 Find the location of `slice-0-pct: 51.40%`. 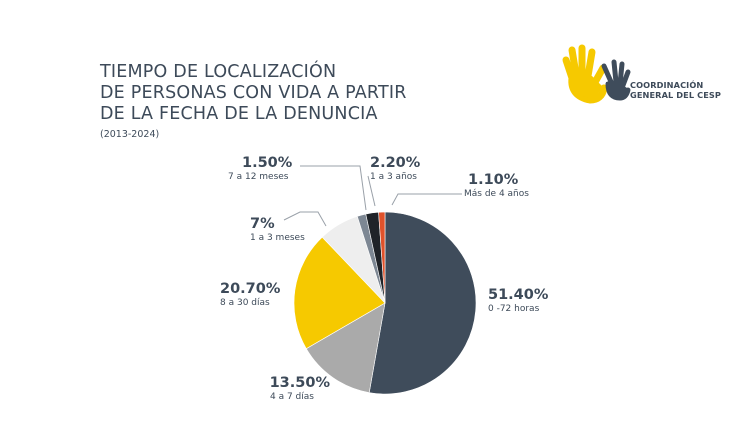

slice-0-pct: 51.40% is located at coordinates (518, 295).